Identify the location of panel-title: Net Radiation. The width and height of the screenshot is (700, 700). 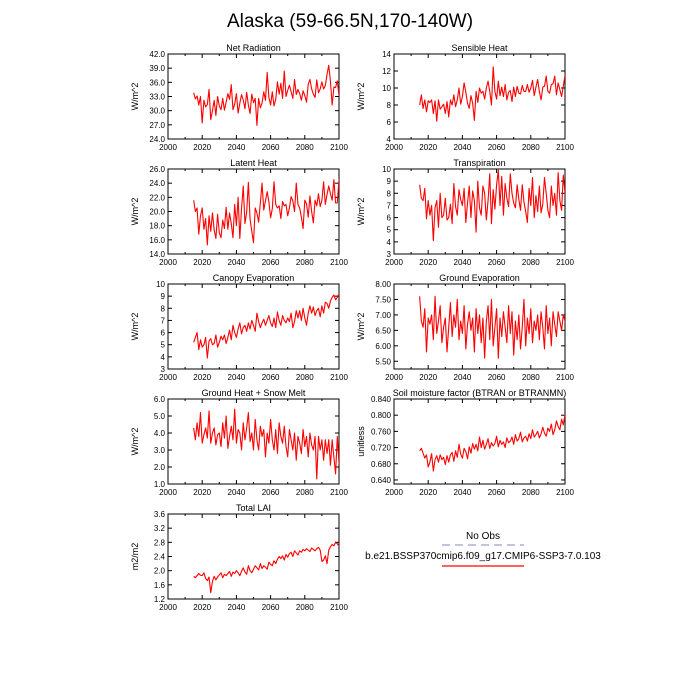
(253, 48).